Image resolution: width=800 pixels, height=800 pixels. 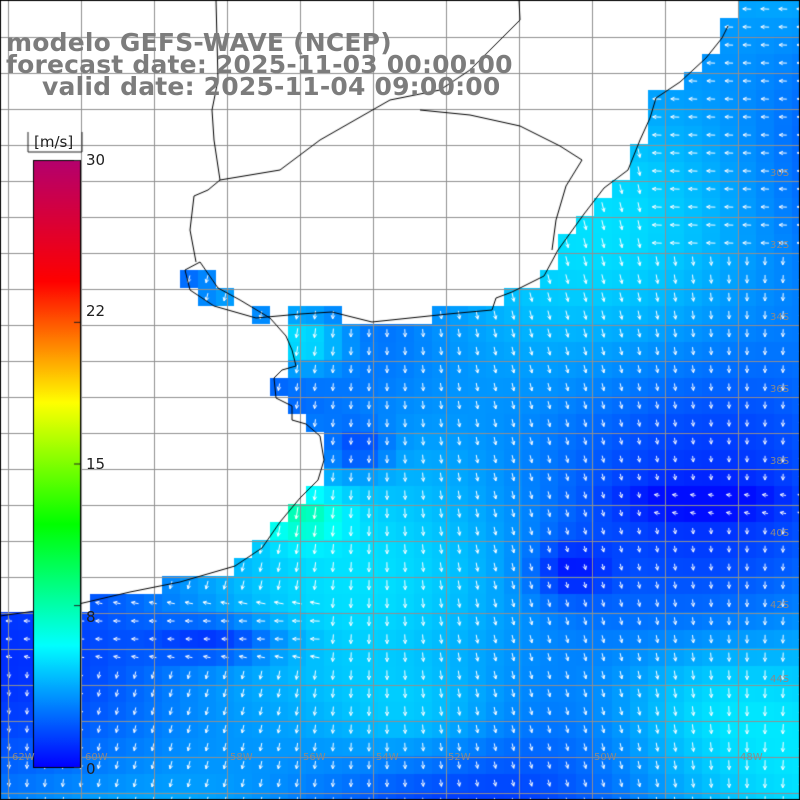 I want to click on lon-label: 56W, so click(x=314, y=757).